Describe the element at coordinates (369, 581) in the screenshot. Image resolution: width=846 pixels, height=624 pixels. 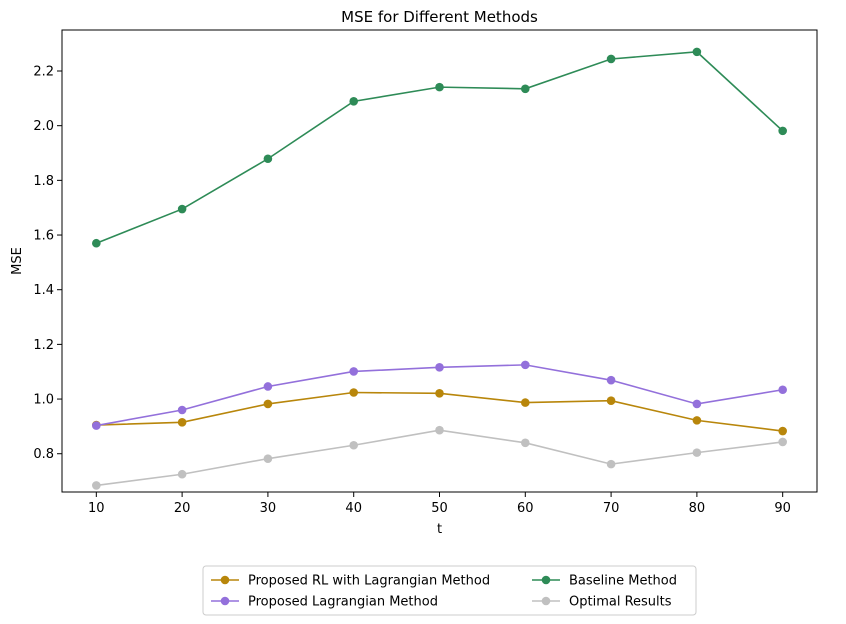
I see `legend-label: Proposed RL with Lagrangian Method` at that location.